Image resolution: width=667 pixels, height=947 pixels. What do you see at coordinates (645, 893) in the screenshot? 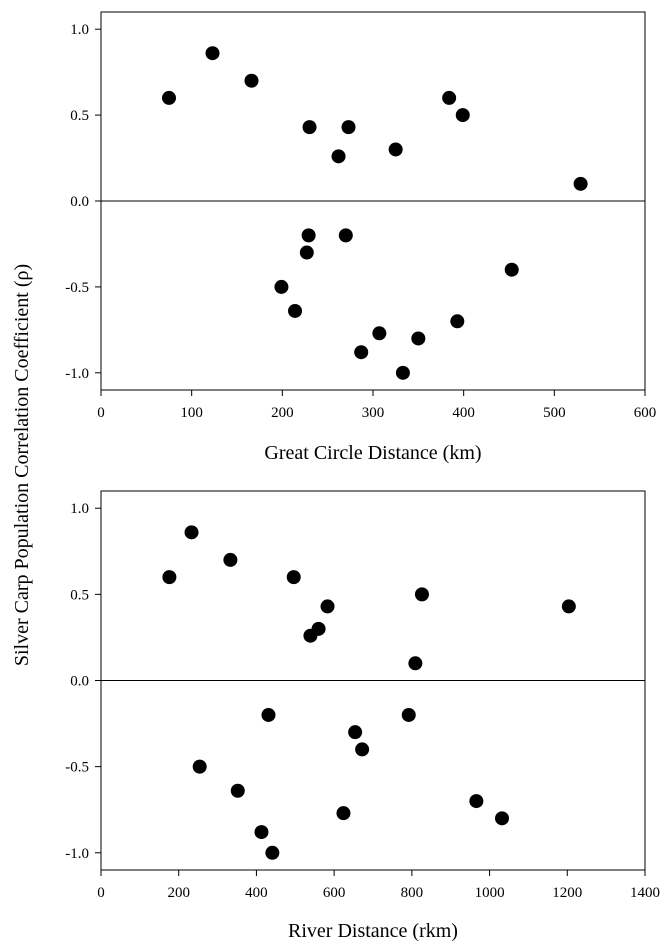
I see `x-tick-label: 1400` at bounding box center [645, 893].